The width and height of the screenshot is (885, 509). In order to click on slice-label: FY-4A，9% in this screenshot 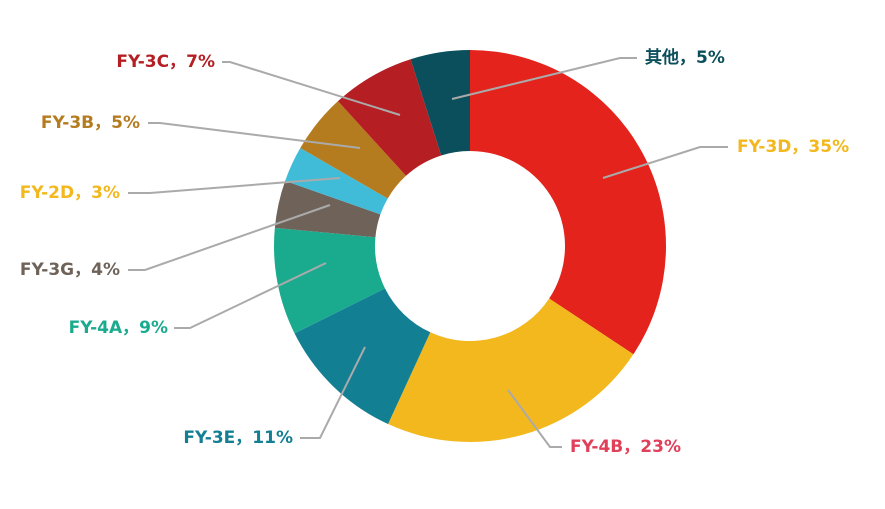, I will do `click(118, 328)`.